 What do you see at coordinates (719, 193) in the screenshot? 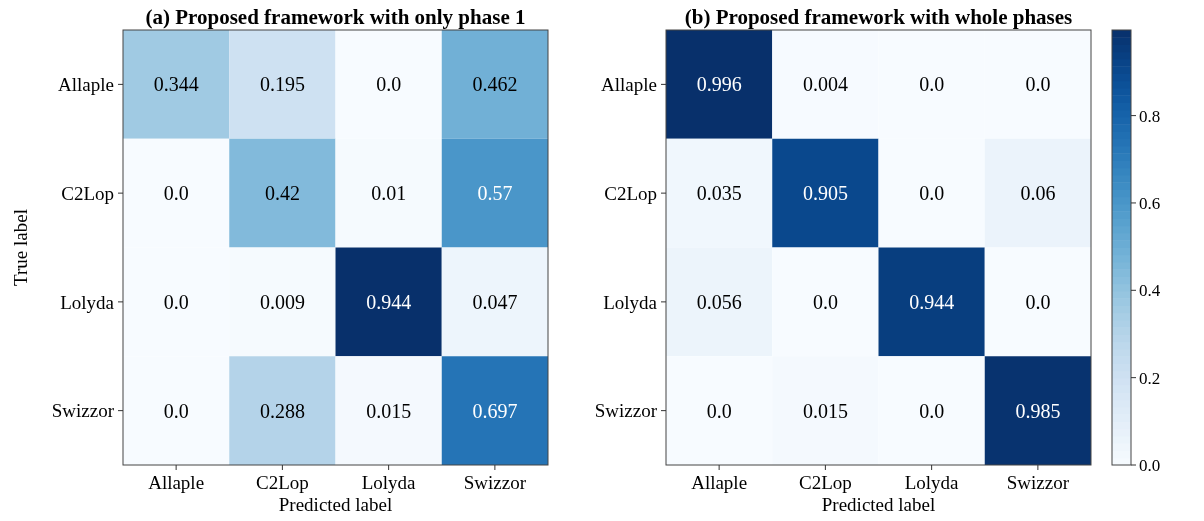
I see `data-label: 0.035` at bounding box center [719, 193].